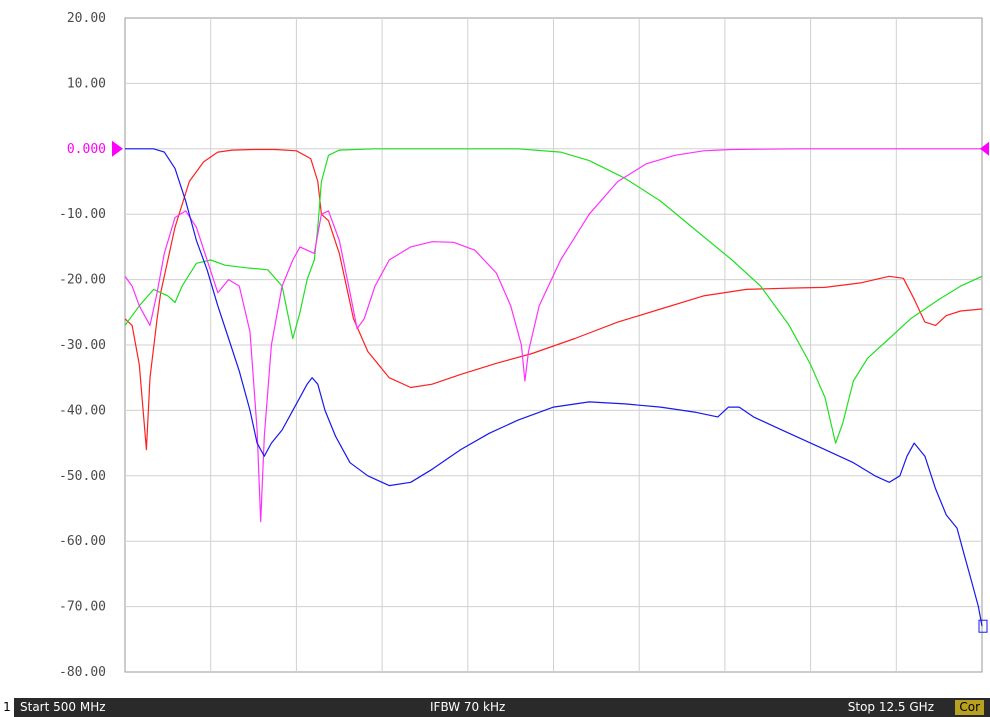  What do you see at coordinates (86, 18) in the screenshot?
I see `y-tick-label: 20.00` at bounding box center [86, 18].